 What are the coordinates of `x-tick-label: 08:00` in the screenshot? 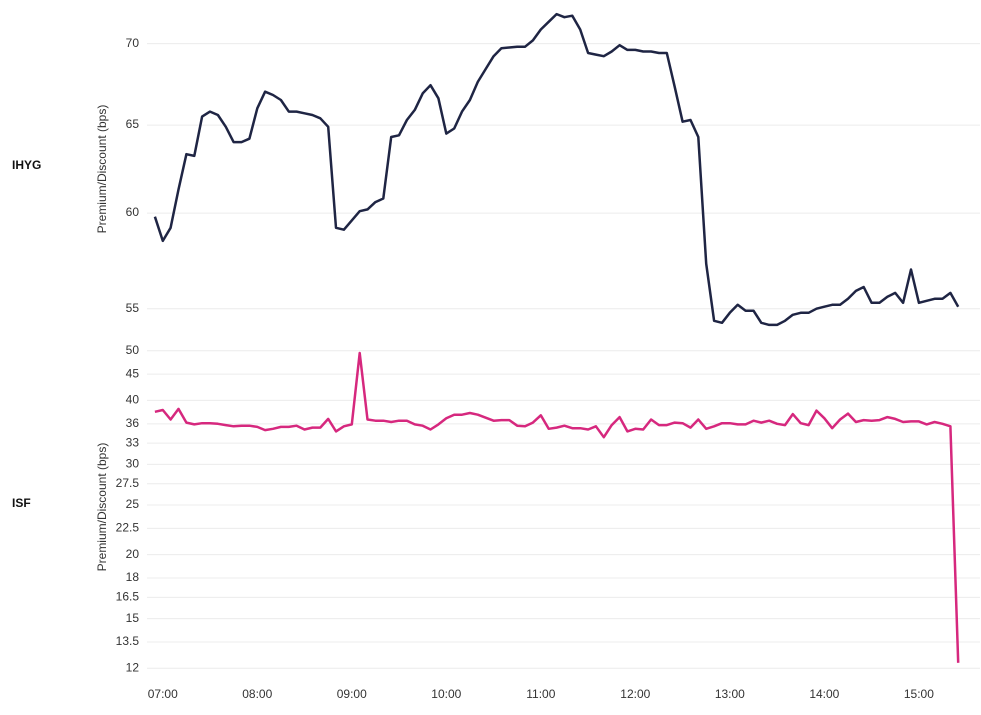 It's located at (257, 694).